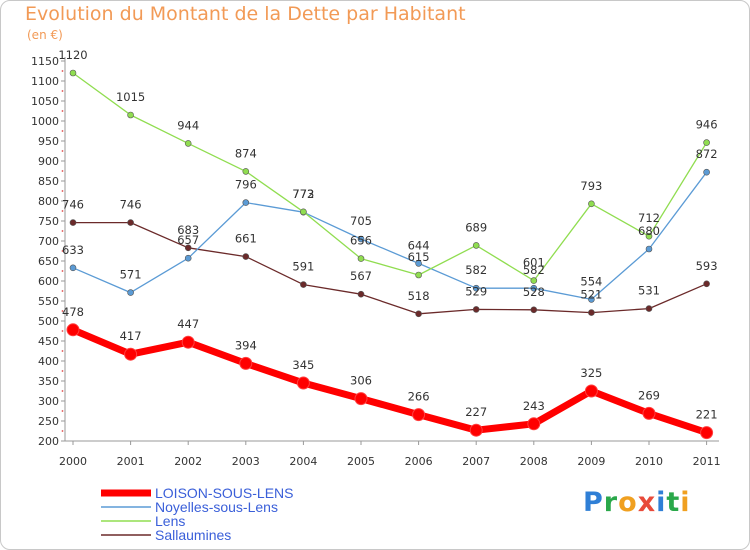 The height and width of the screenshot is (550, 750). What do you see at coordinates (534, 263) in the screenshot?
I see `data-label: 601` at bounding box center [534, 263].